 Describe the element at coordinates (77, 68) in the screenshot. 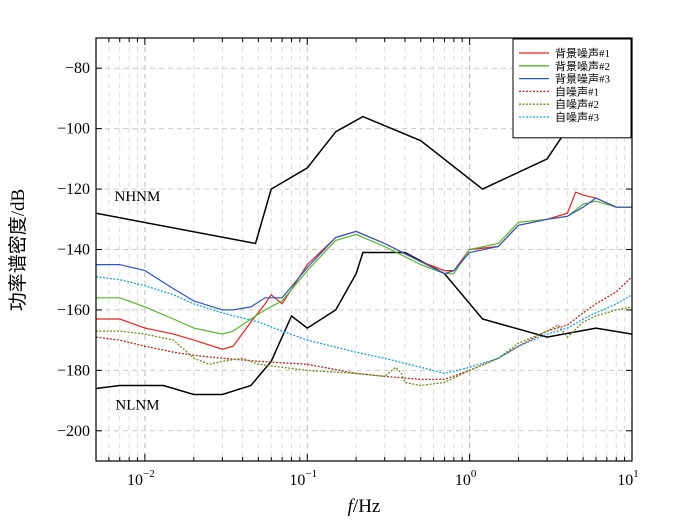

I see `y-tick-label: −80` at that location.